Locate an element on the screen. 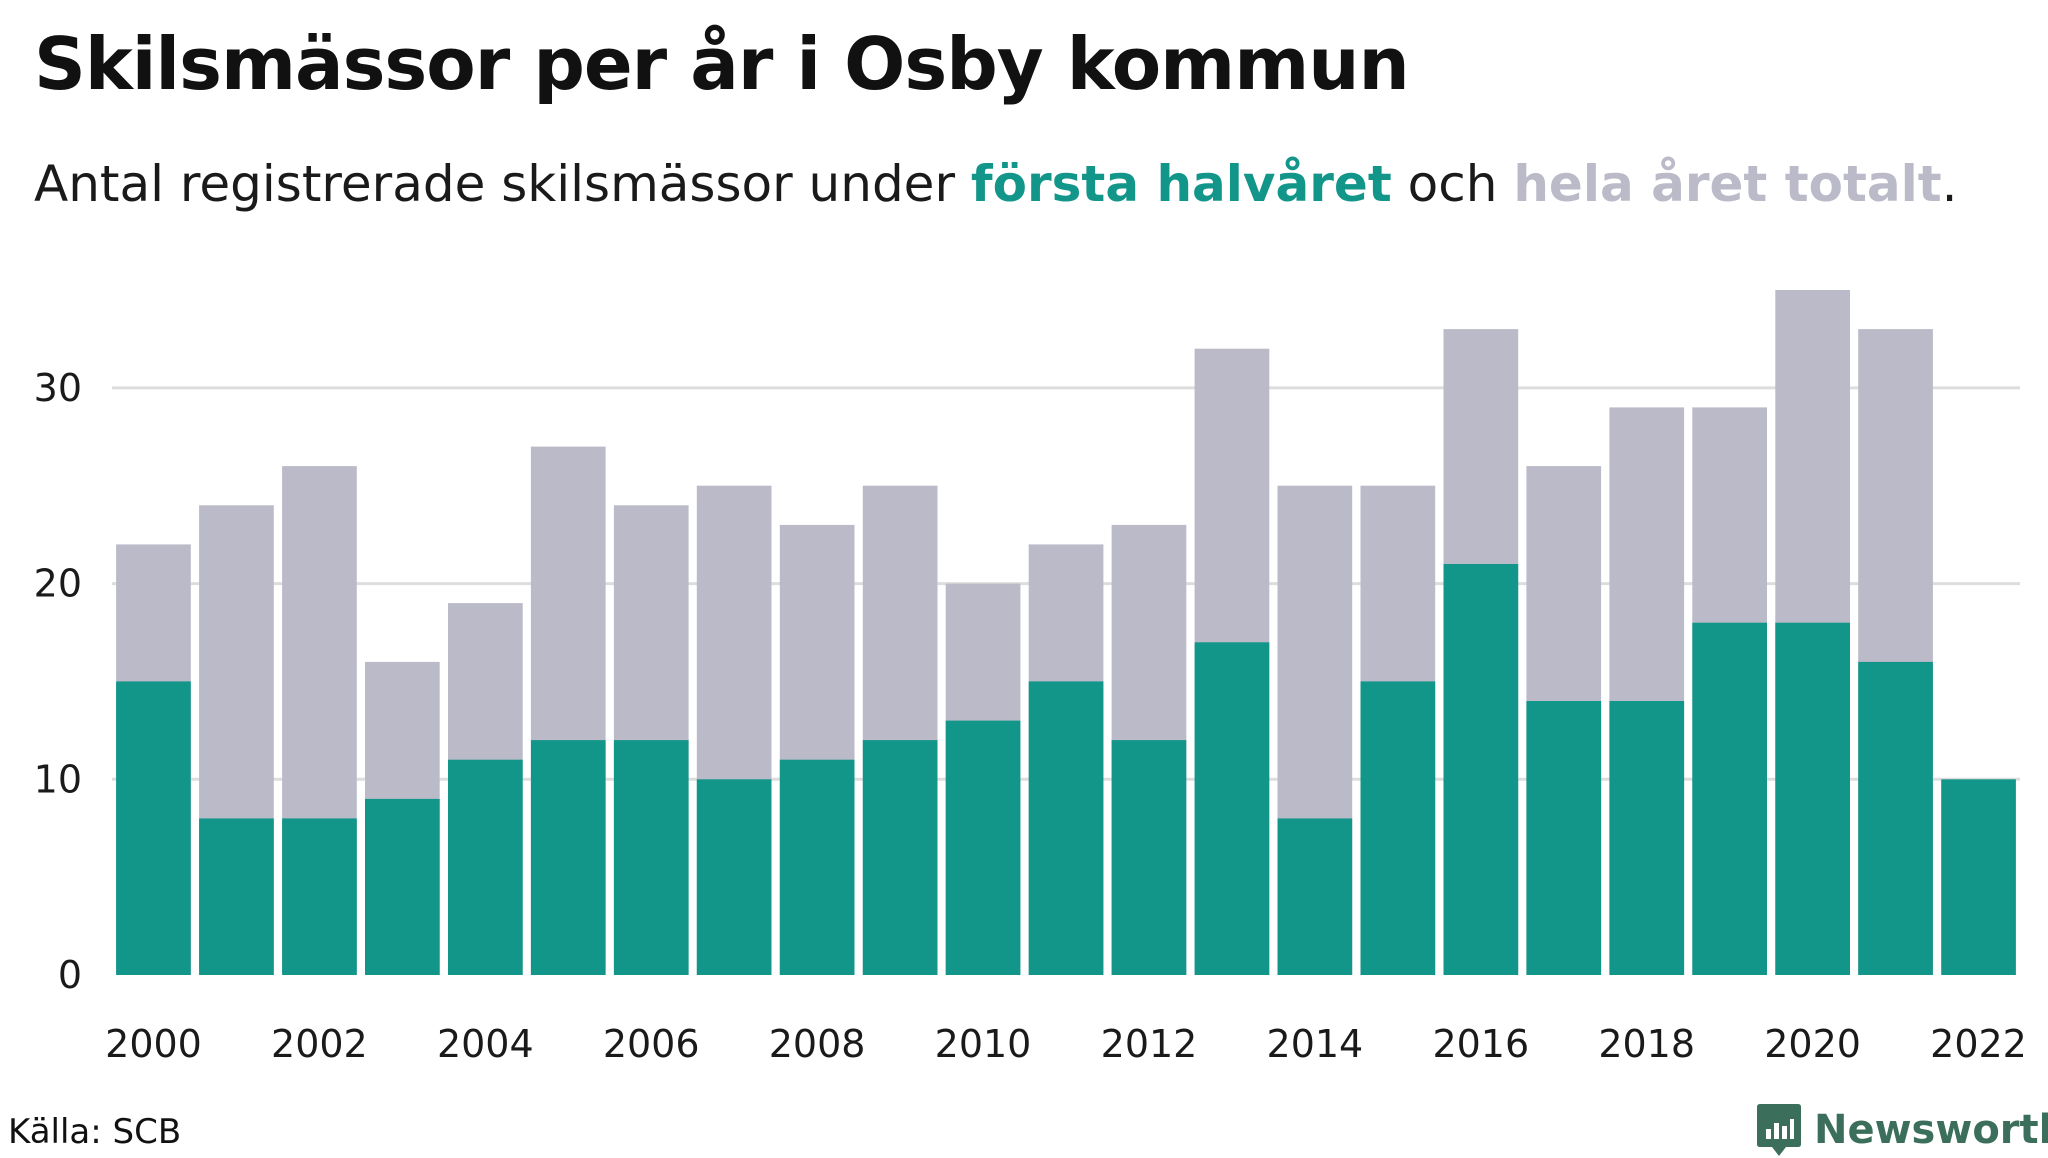 The width and height of the screenshot is (2048, 1158). bar-first-half-2009 is located at coordinates (900, 857).